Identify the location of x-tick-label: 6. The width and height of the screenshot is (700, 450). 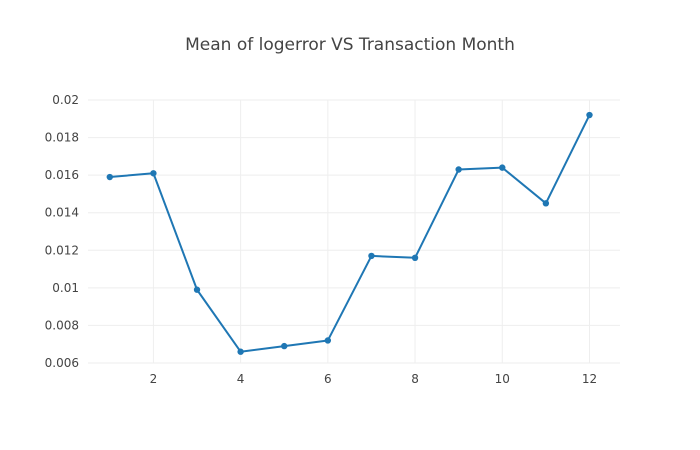
(328, 379).